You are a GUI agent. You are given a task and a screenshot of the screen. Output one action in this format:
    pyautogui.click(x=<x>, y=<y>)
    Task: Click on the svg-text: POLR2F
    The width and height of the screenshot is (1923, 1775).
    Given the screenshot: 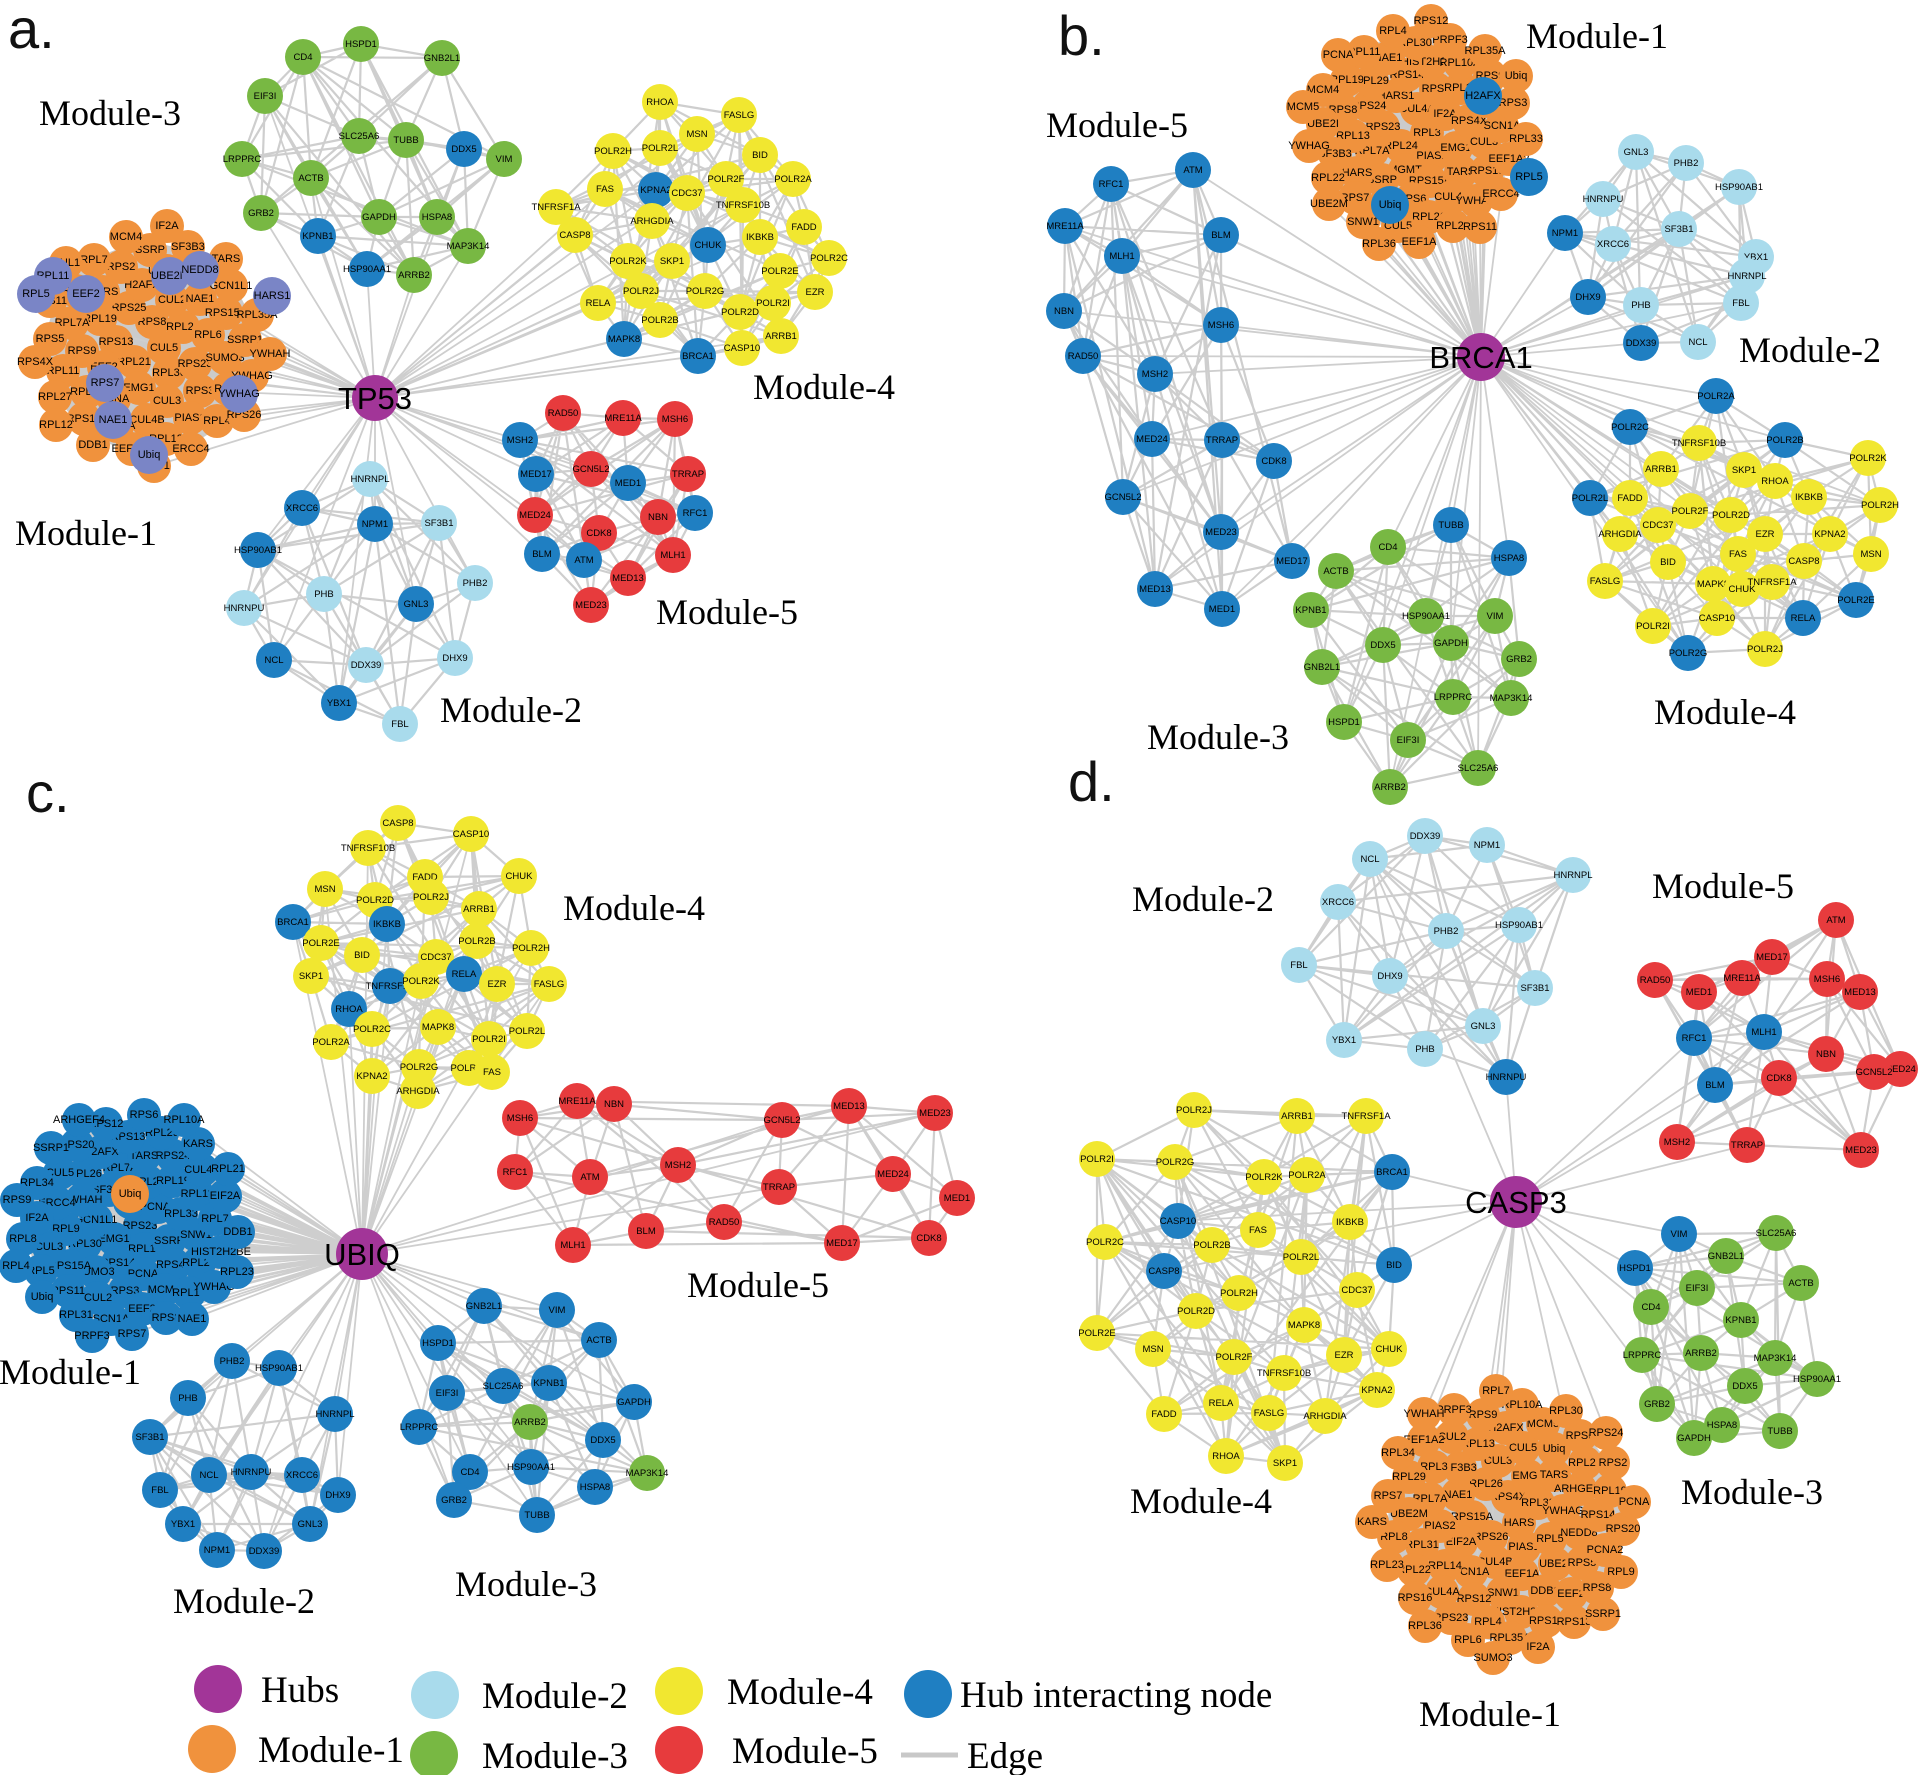 What is the action you would take?
    pyautogui.click(x=469, y=1068)
    